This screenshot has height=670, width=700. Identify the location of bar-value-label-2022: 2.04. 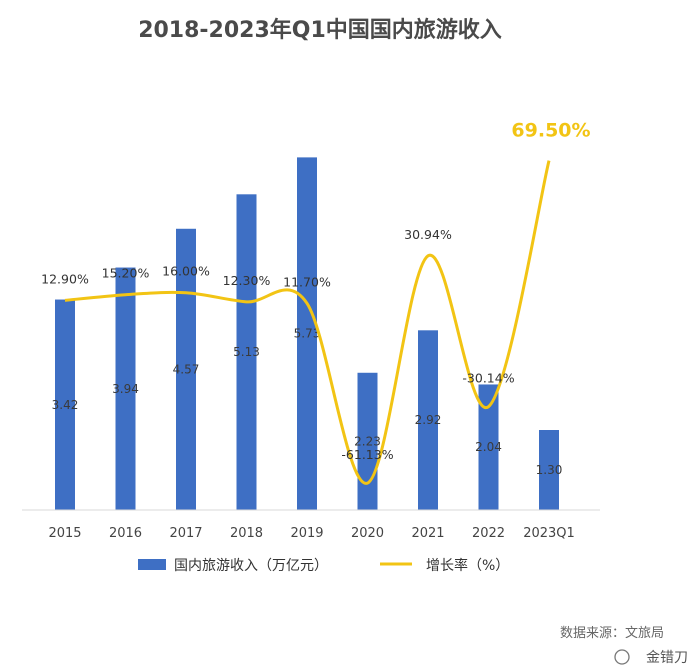
(488, 447).